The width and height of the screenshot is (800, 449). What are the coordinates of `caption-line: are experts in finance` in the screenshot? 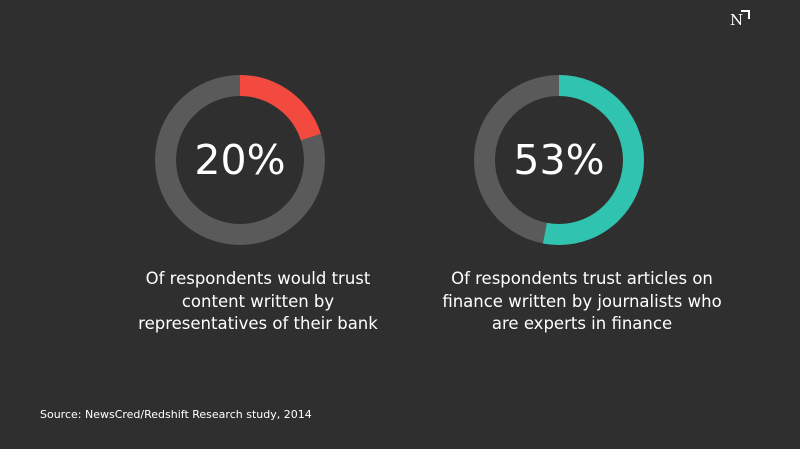 It's located at (582, 323).